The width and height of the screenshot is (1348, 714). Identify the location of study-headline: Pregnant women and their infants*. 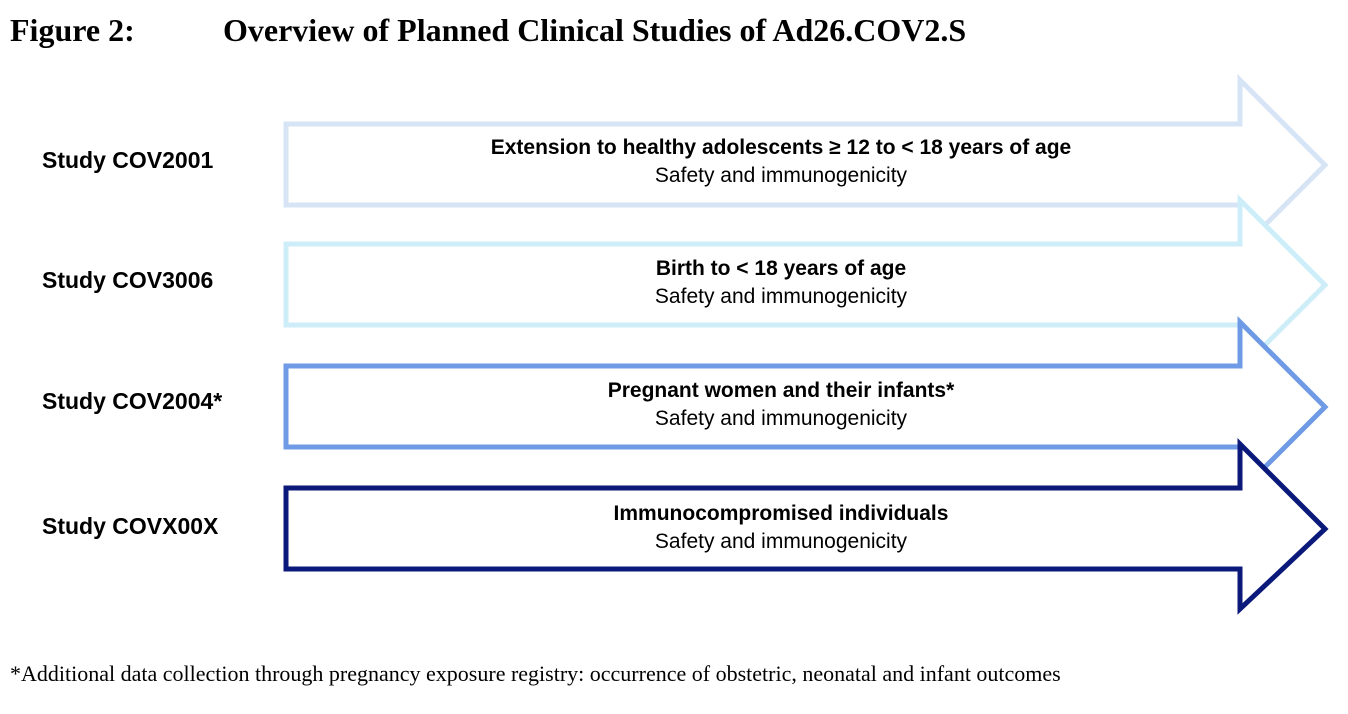
(781, 390).